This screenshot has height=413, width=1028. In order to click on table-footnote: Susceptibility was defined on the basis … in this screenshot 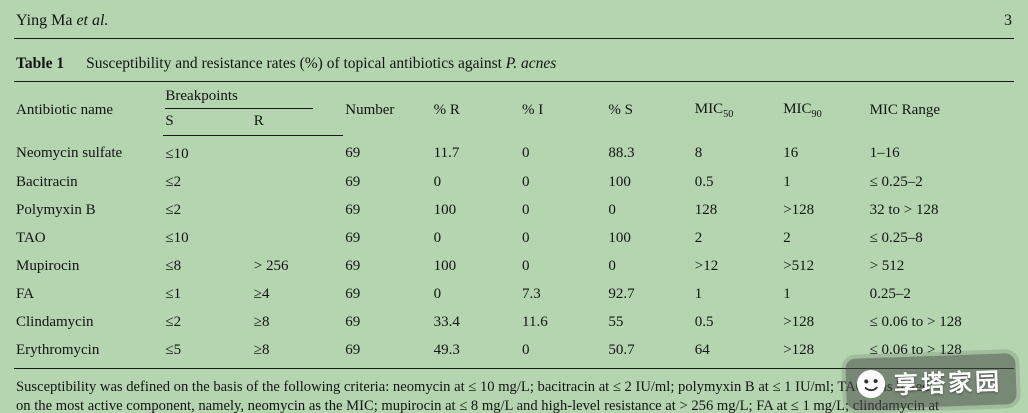, I will do `click(514, 395)`.